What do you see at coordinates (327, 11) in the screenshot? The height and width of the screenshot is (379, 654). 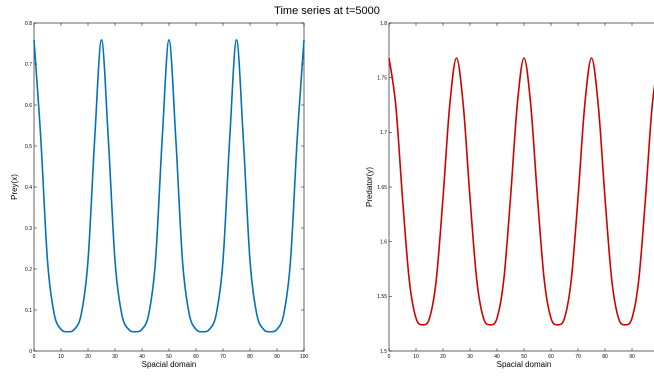 I see `figure-title: Time series at t=5000` at bounding box center [327, 11].